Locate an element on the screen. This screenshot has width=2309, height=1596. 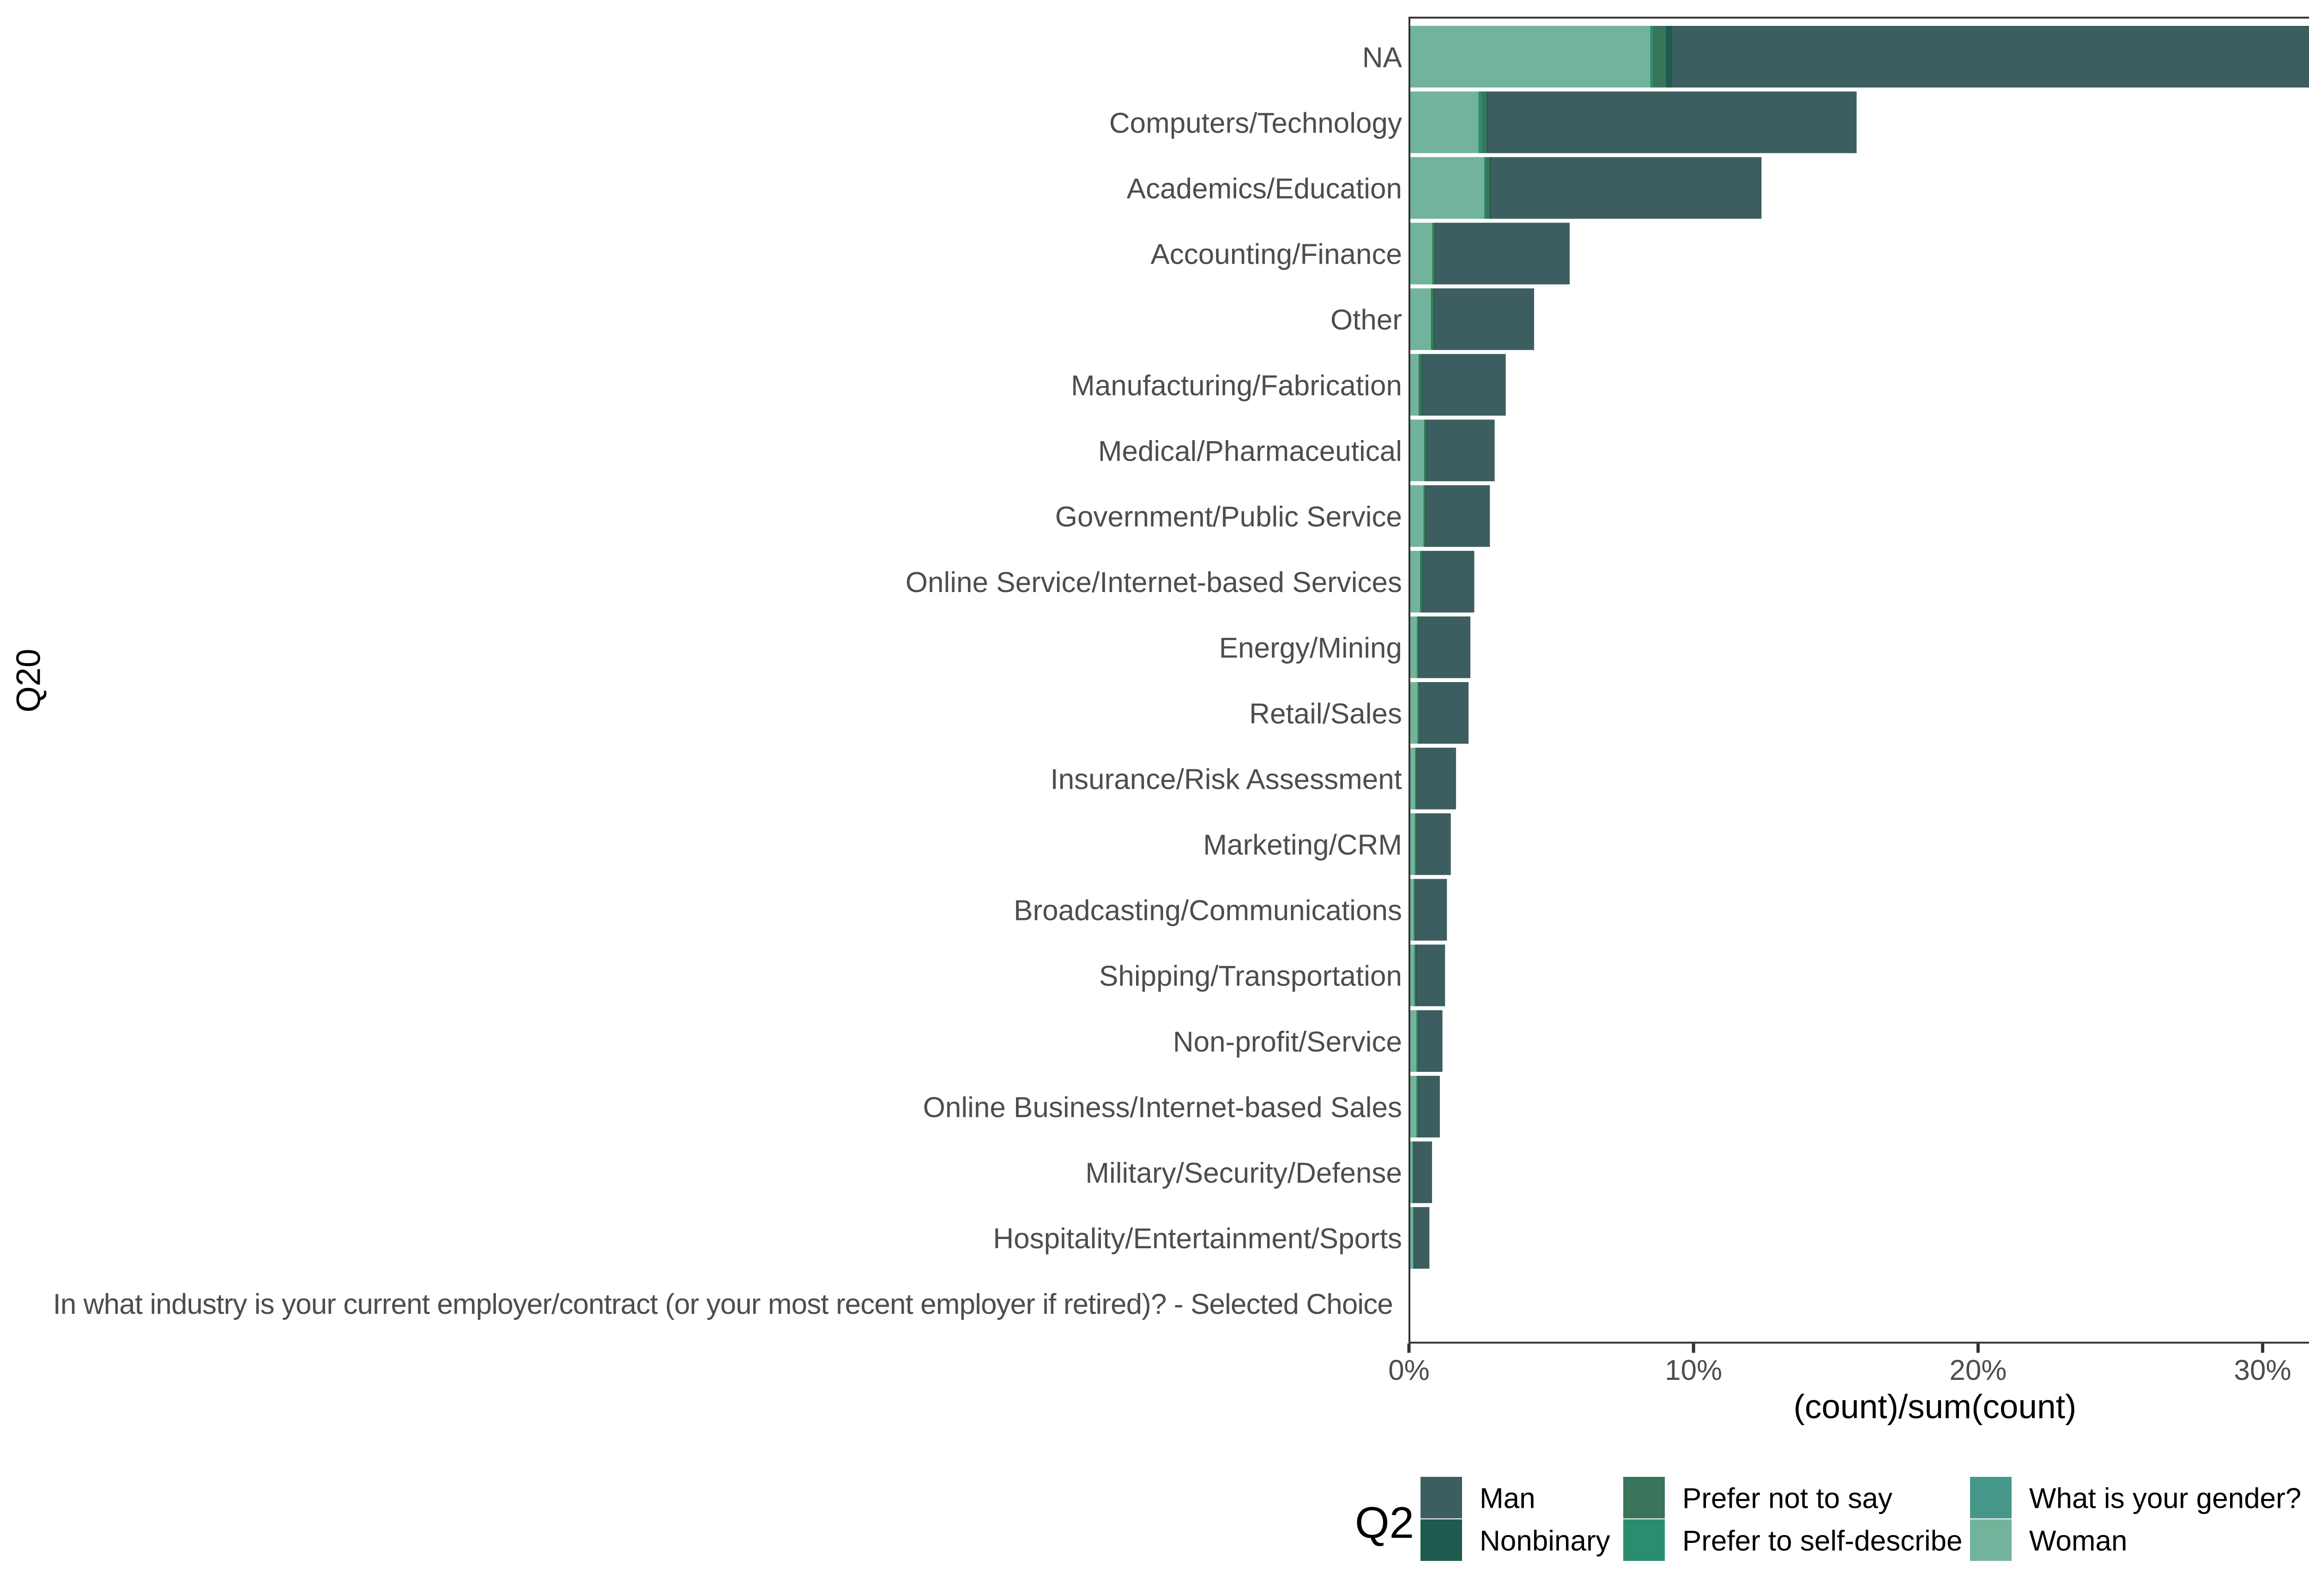
svg-text: Manufacturing/Fabrication is located at coordinates (1236, 386).